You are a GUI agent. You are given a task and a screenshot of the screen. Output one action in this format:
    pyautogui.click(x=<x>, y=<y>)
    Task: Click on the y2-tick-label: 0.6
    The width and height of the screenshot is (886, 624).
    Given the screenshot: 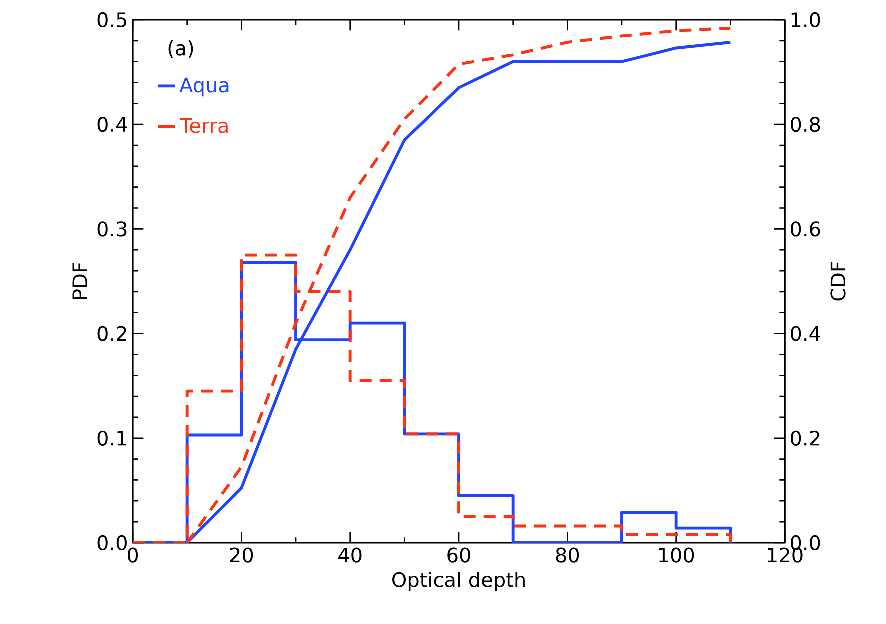 What is the action you would take?
    pyautogui.click(x=805, y=229)
    